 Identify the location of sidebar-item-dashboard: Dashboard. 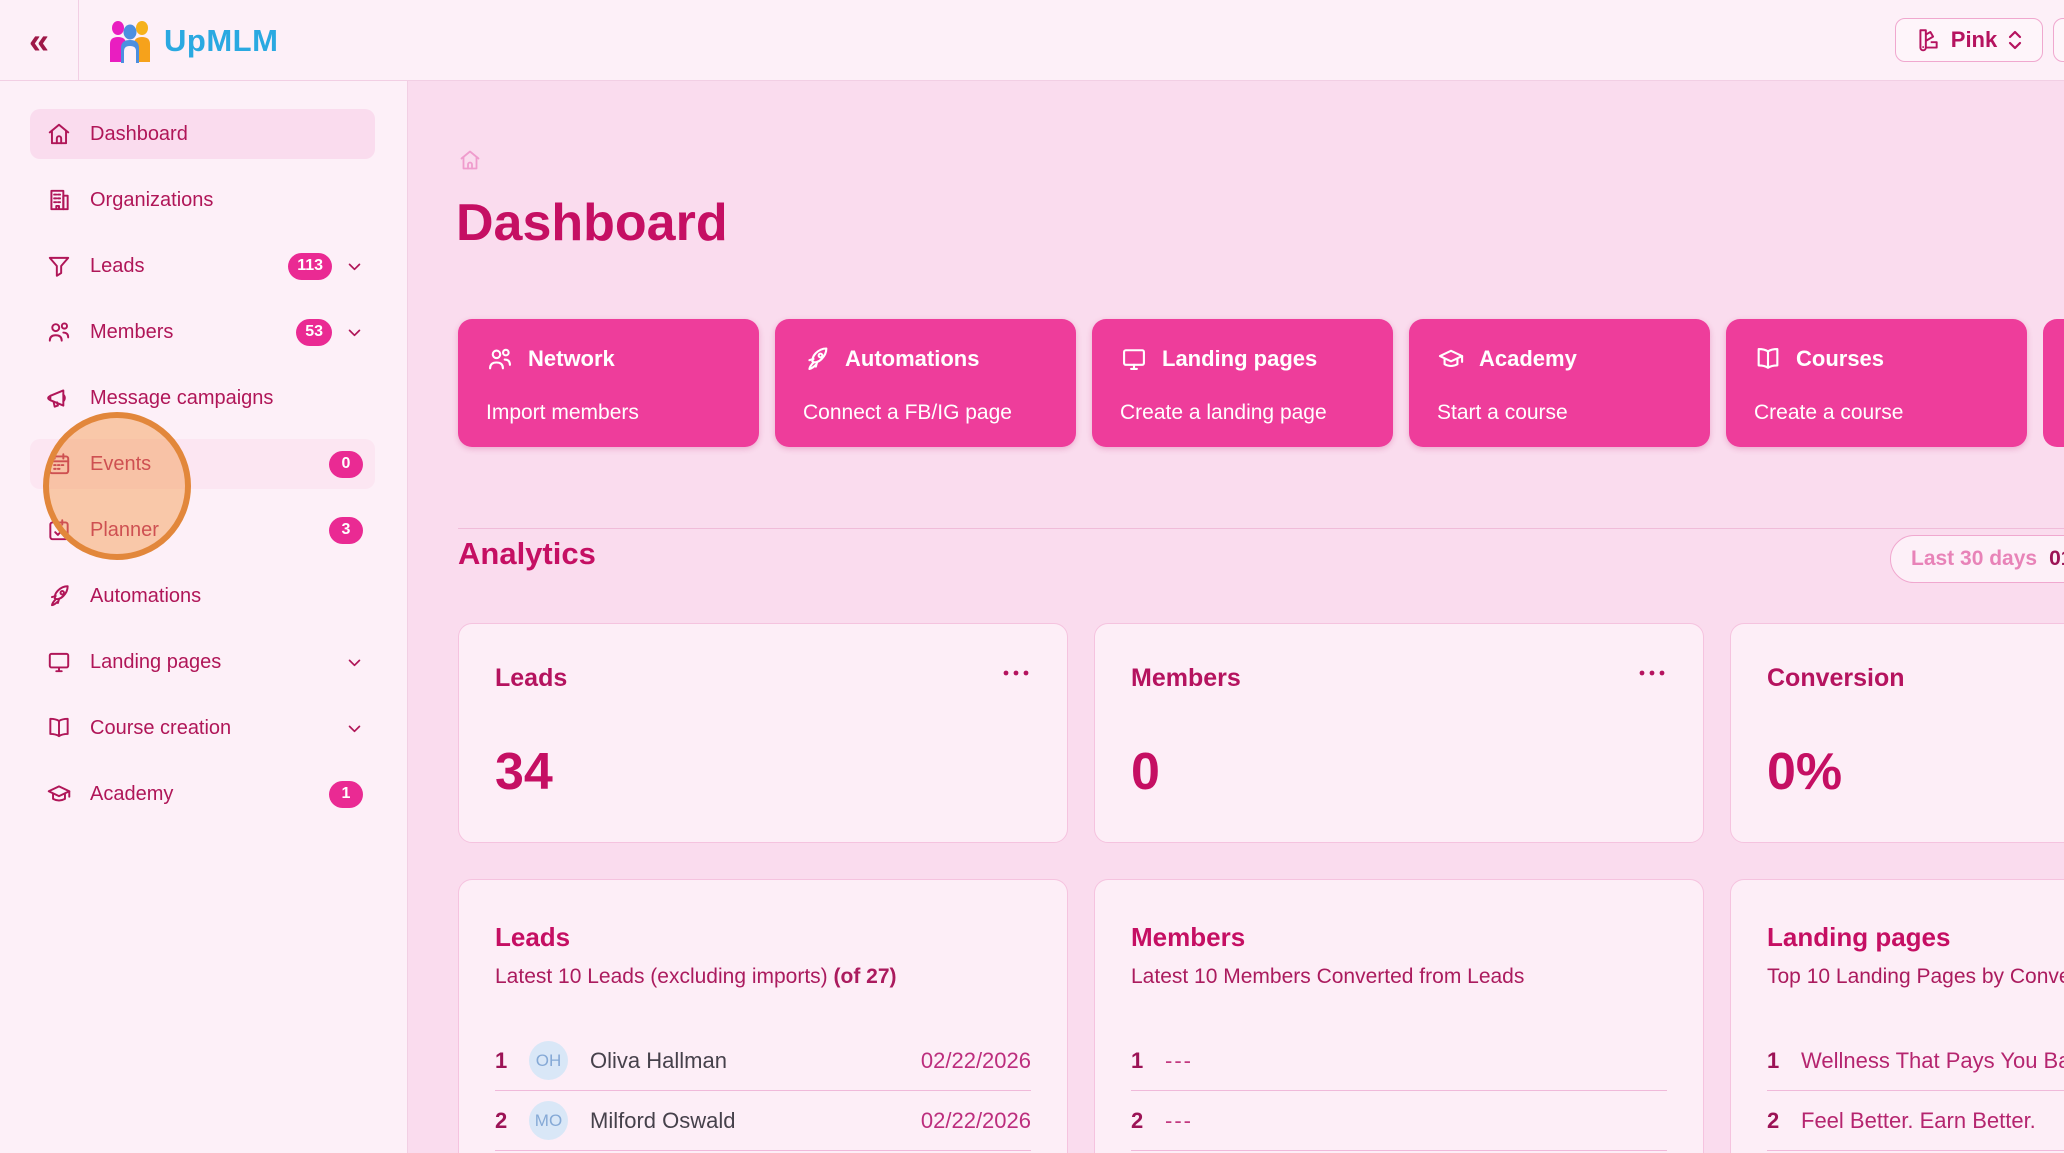
(202, 134).